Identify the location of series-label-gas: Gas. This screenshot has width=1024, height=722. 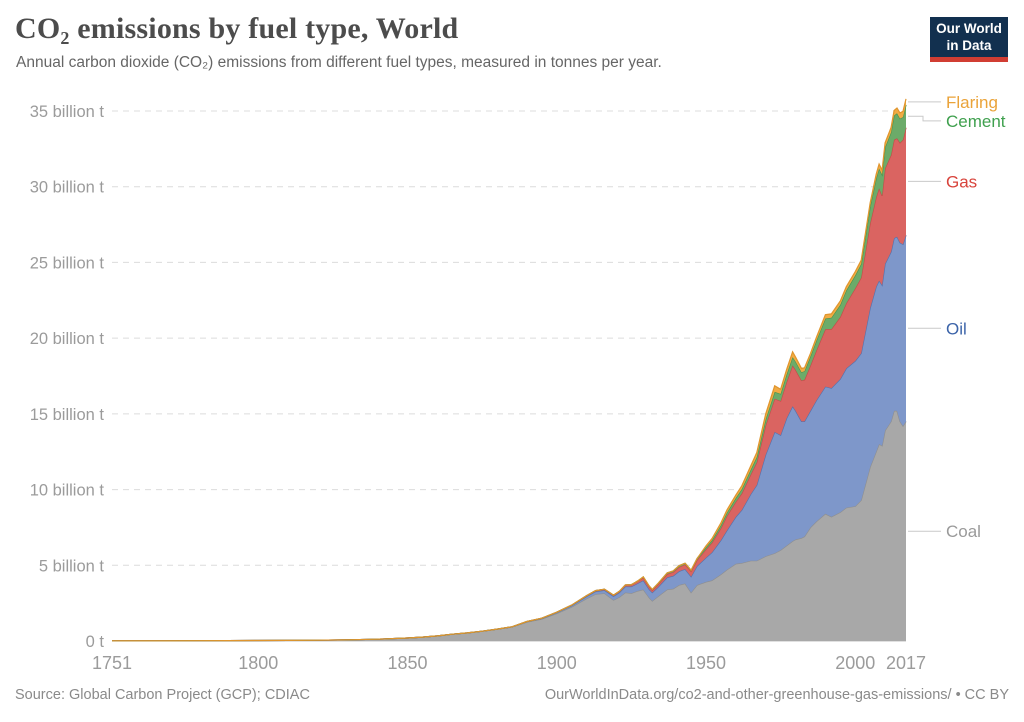
(961, 181).